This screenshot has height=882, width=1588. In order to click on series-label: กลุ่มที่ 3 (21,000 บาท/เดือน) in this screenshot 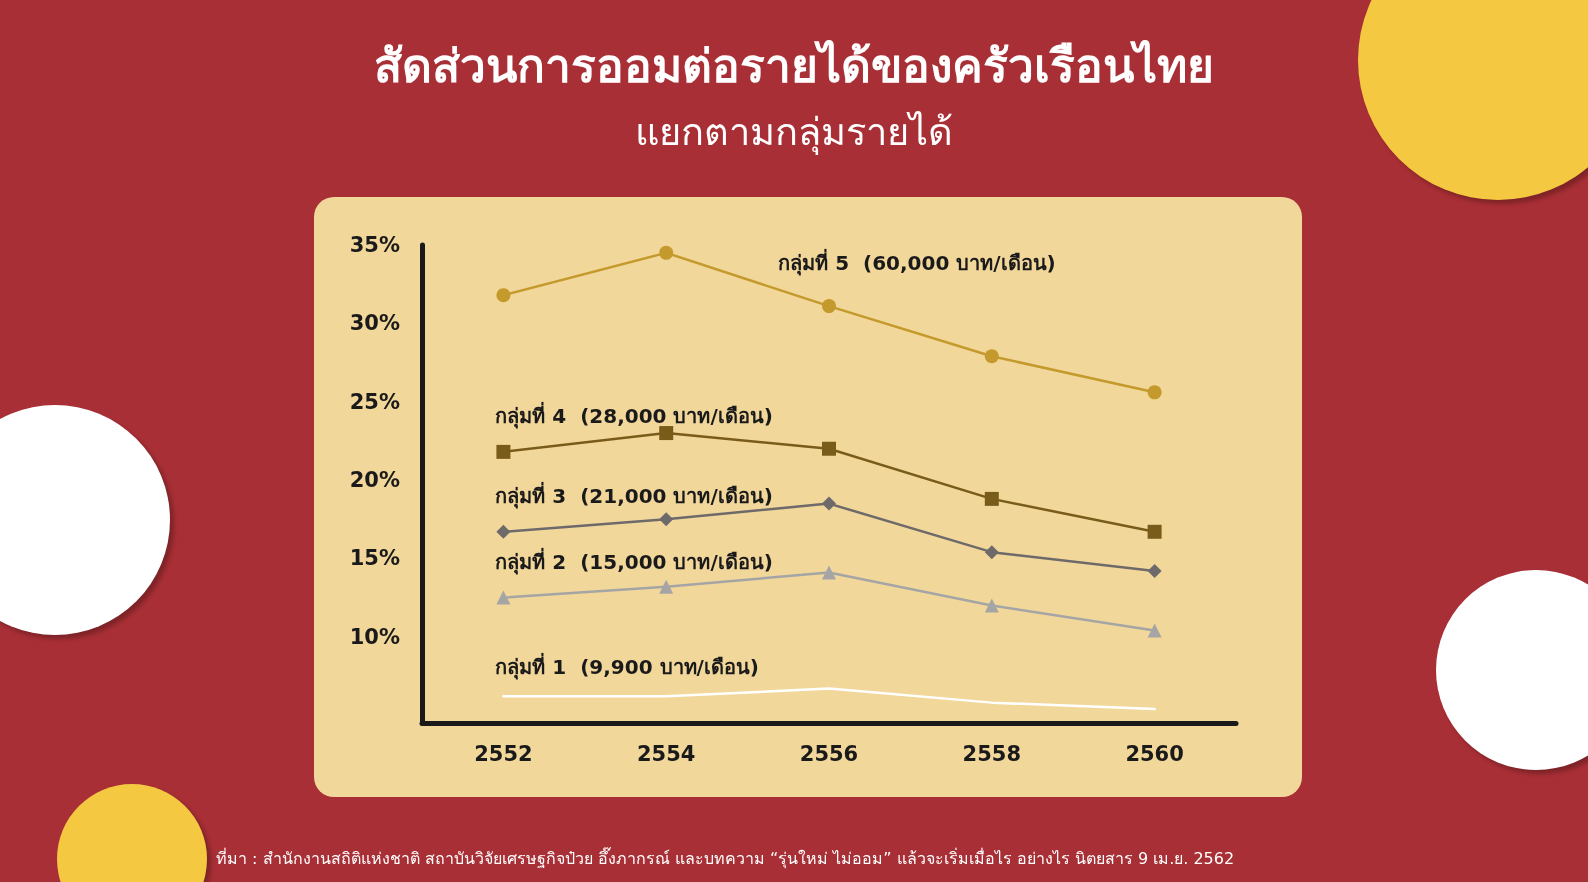, I will do `click(634, 494)`.